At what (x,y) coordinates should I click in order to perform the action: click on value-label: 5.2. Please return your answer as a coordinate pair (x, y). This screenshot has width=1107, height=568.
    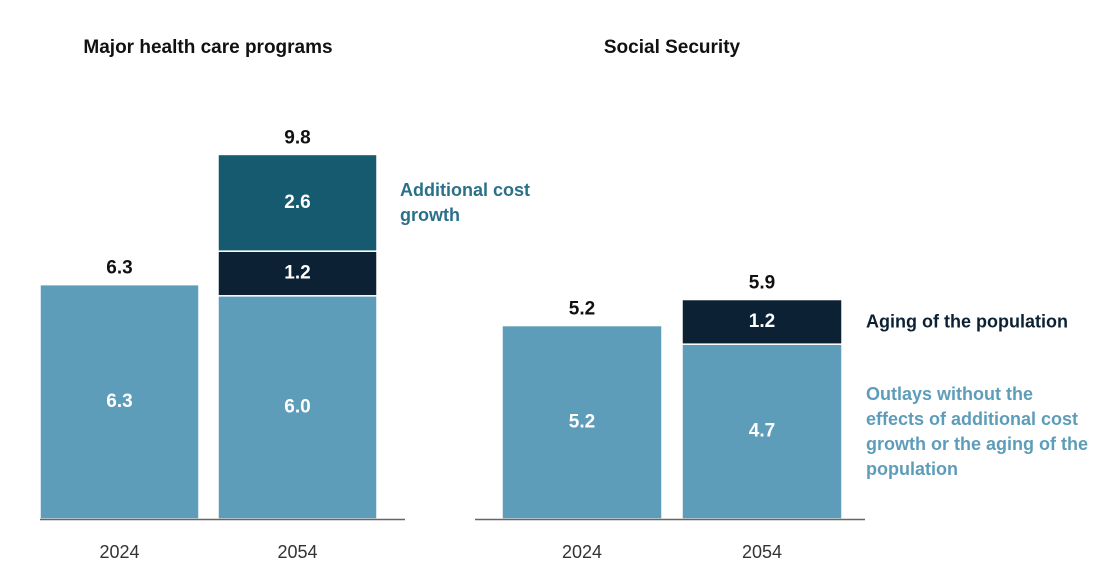
    Looking at the image, I should click on (582, 421).